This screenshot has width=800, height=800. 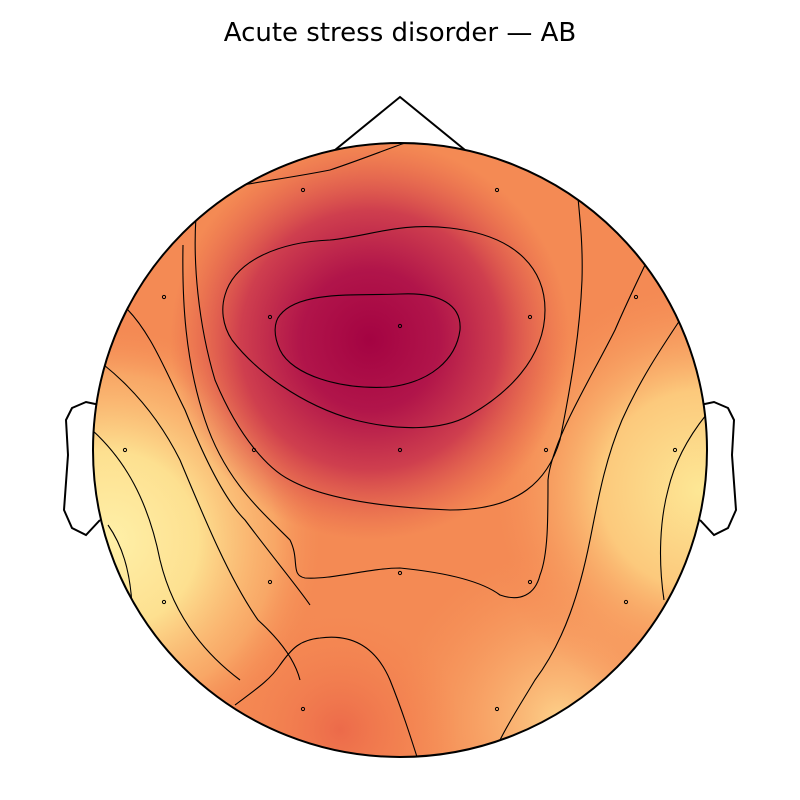 I want to click on left-ear-outline, so click(x=81, y=468).